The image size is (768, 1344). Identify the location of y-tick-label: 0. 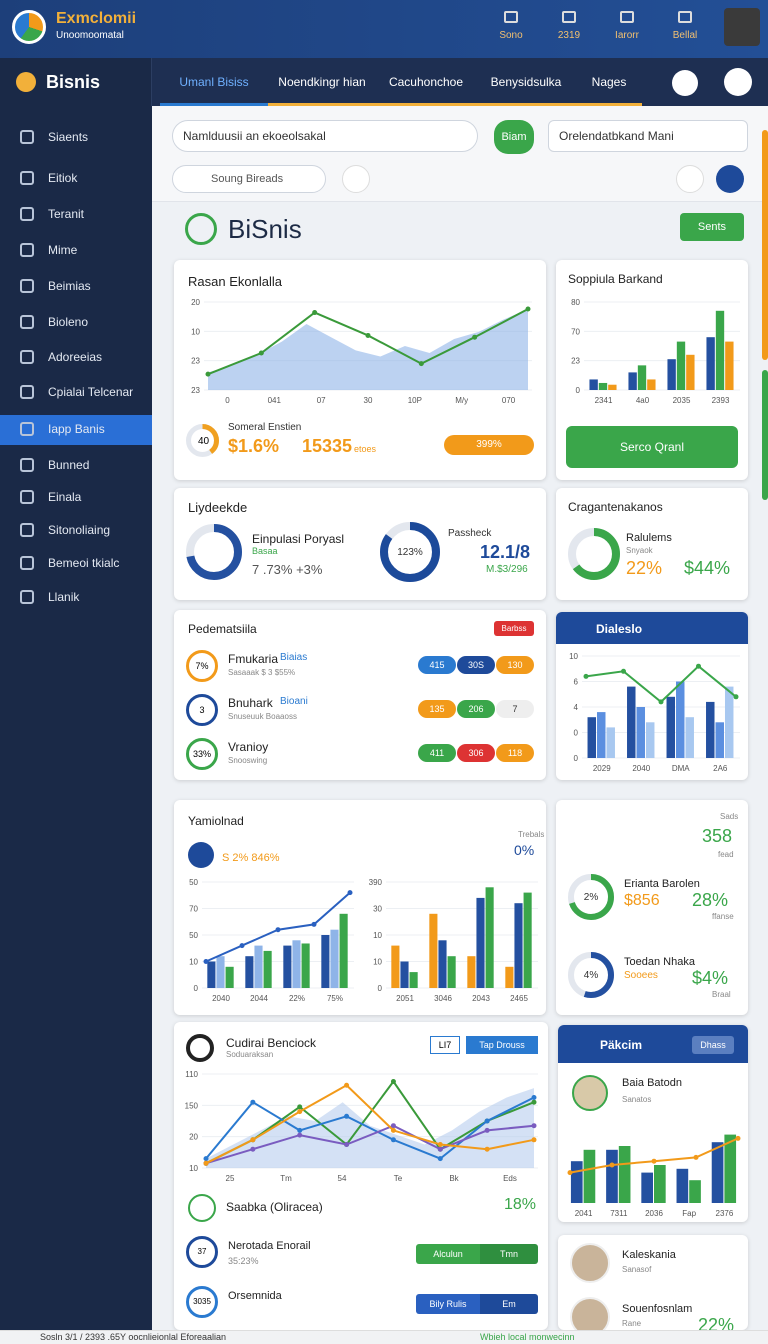
(576, 758).